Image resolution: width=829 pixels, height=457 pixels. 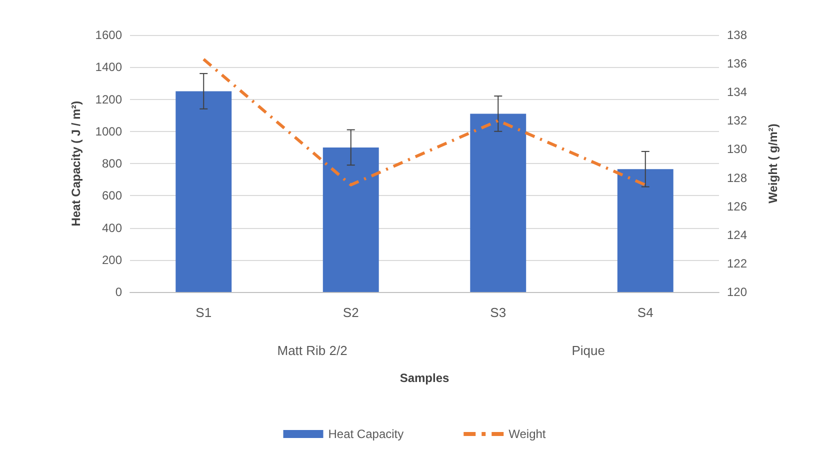 I want to click on x-tick-label: S3, so click(x=498, y=312).